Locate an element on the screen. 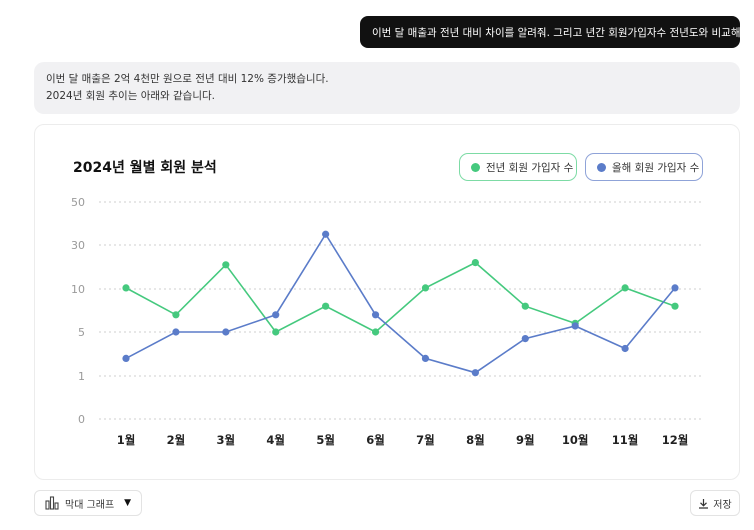 Image resolution: width=754 pixels, height=530 pixels. chevron-down-icon: ▼ is located at coordinates (127, 503).